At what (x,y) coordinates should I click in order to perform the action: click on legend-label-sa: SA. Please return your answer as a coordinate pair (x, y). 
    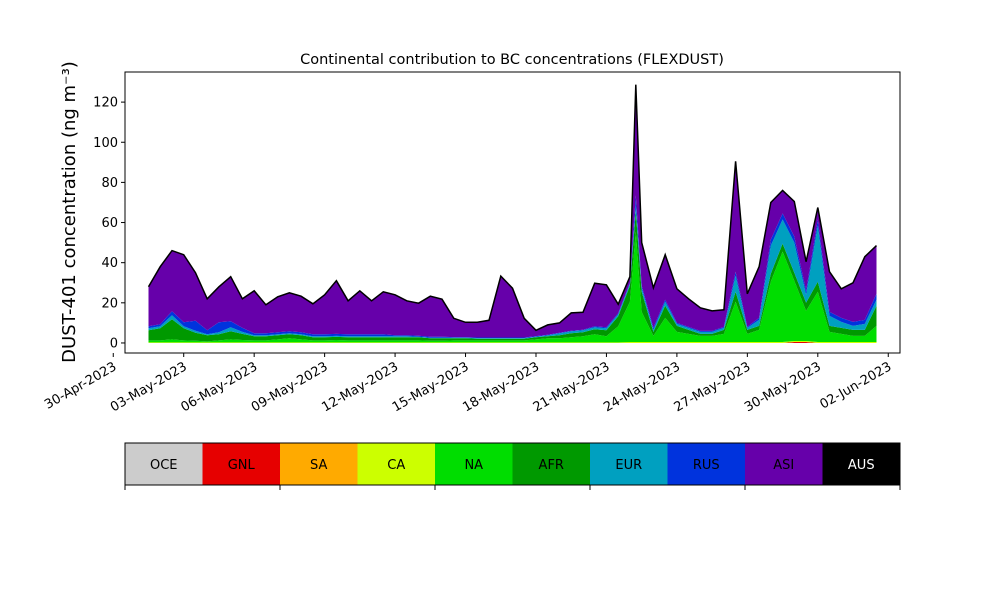
    Looking at the image, I should click on (318, 465).